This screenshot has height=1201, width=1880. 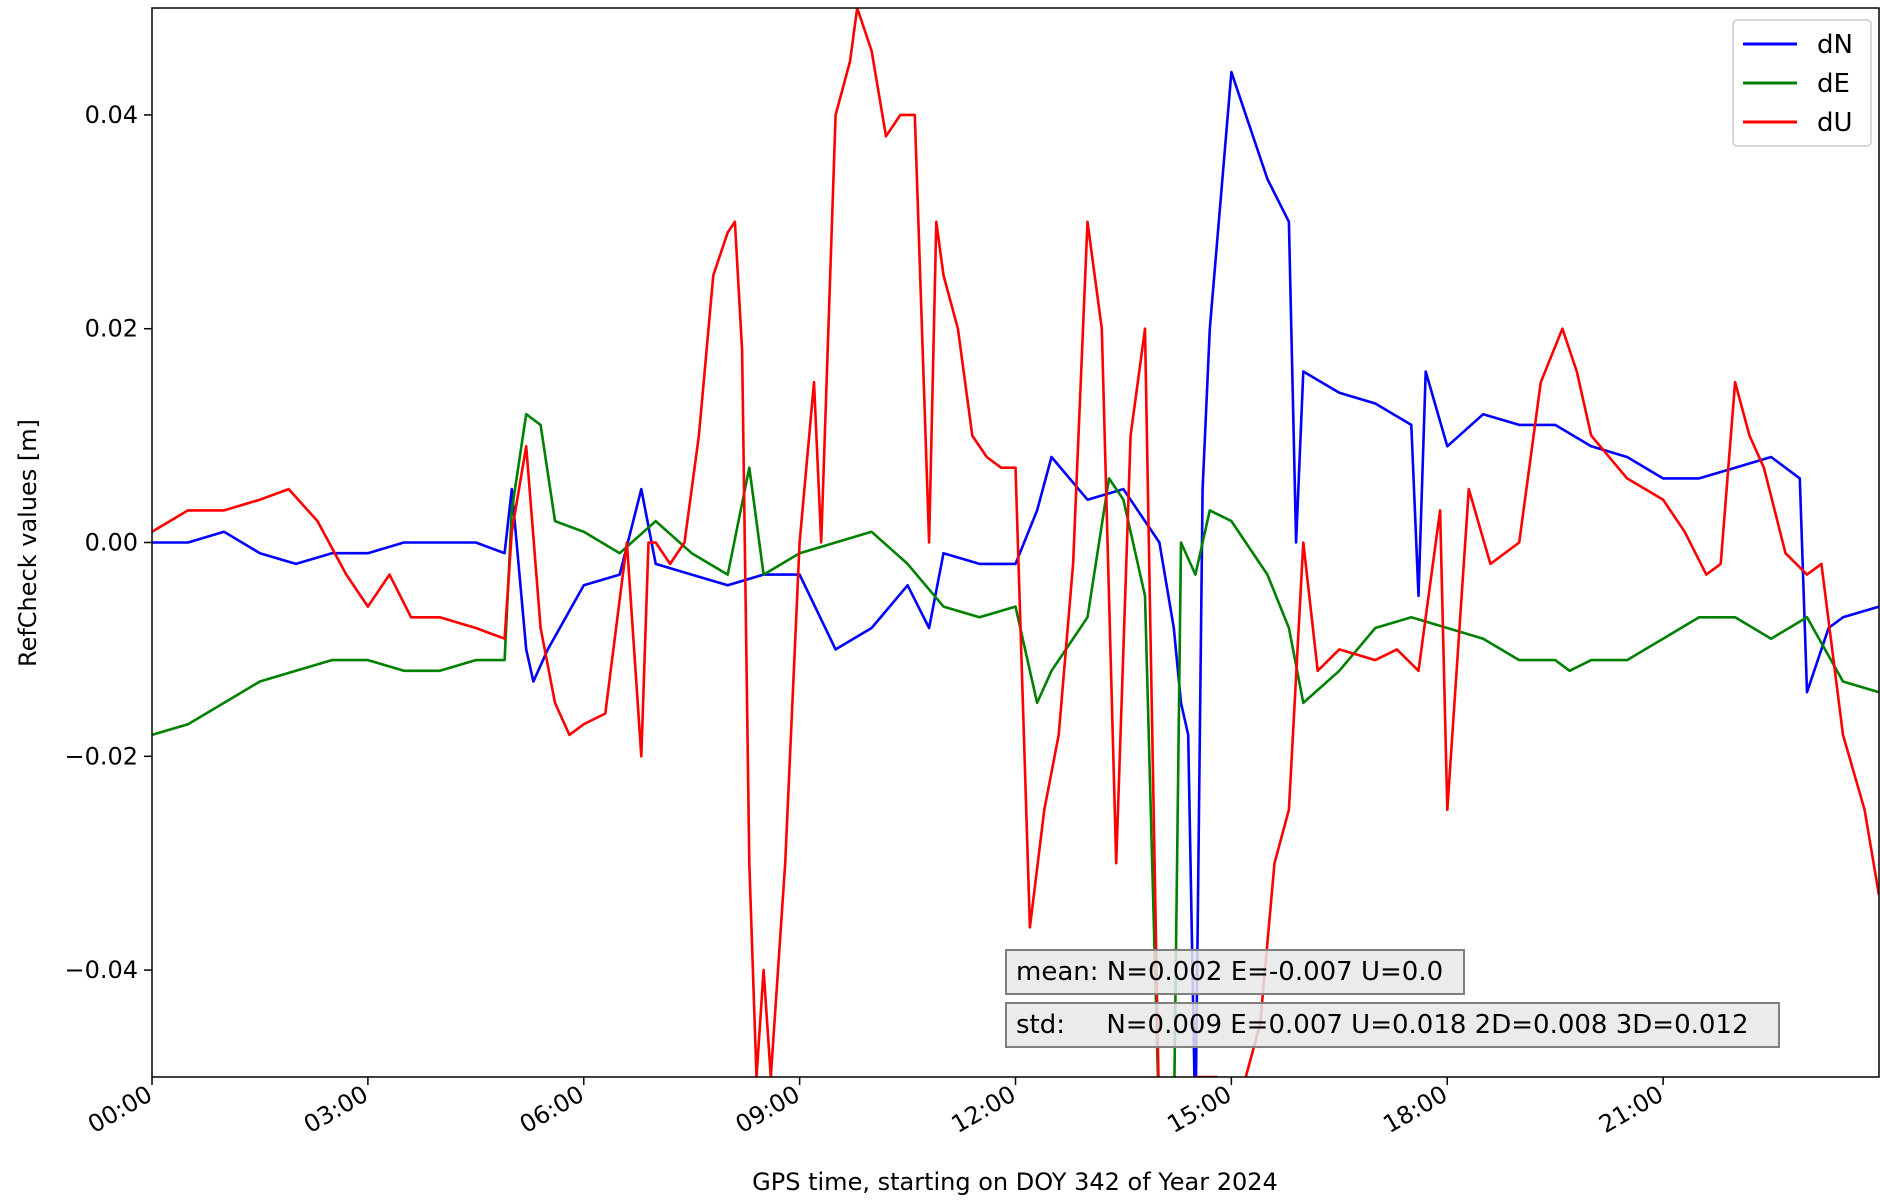 What do you see at coordinates (336, 1109) in the screenshot?
I see `x-tick-label: 03:00` at bounding box center [336, 1109].